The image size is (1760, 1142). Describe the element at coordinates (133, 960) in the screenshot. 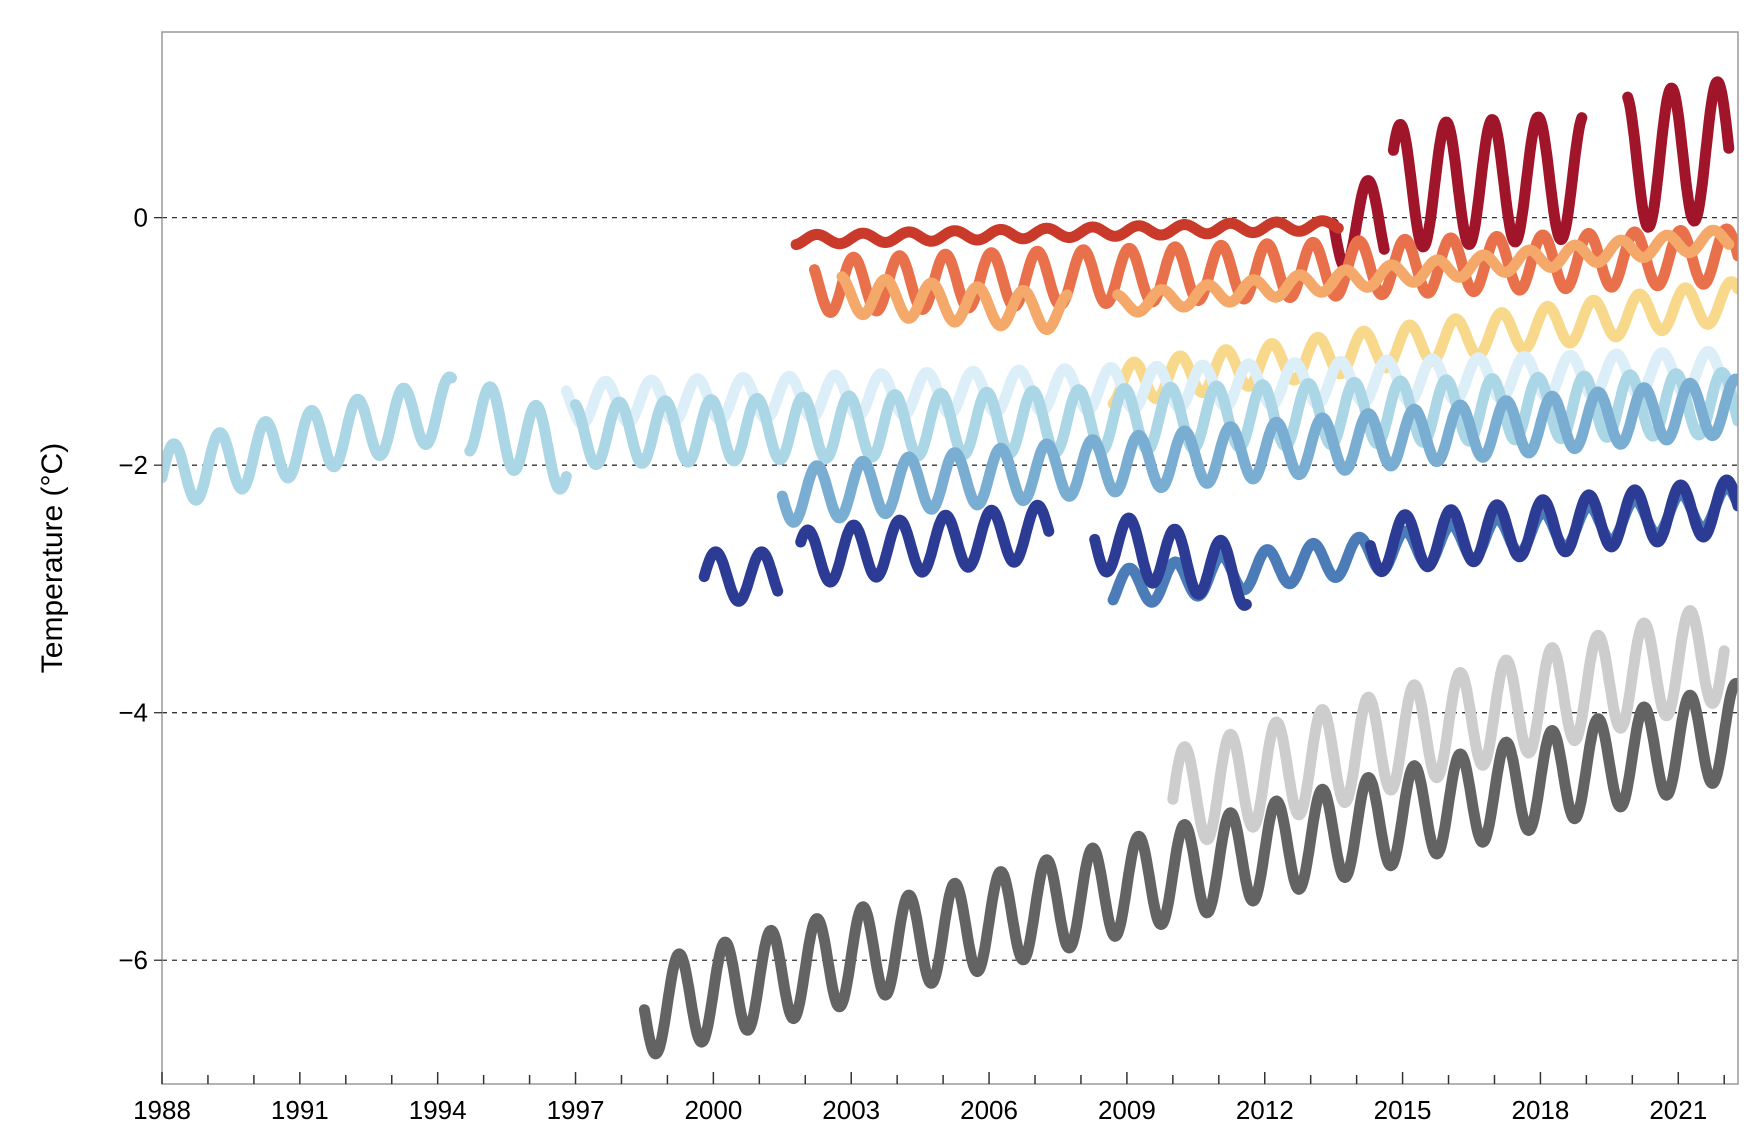

I see `y-tick-label: −6` at that location.